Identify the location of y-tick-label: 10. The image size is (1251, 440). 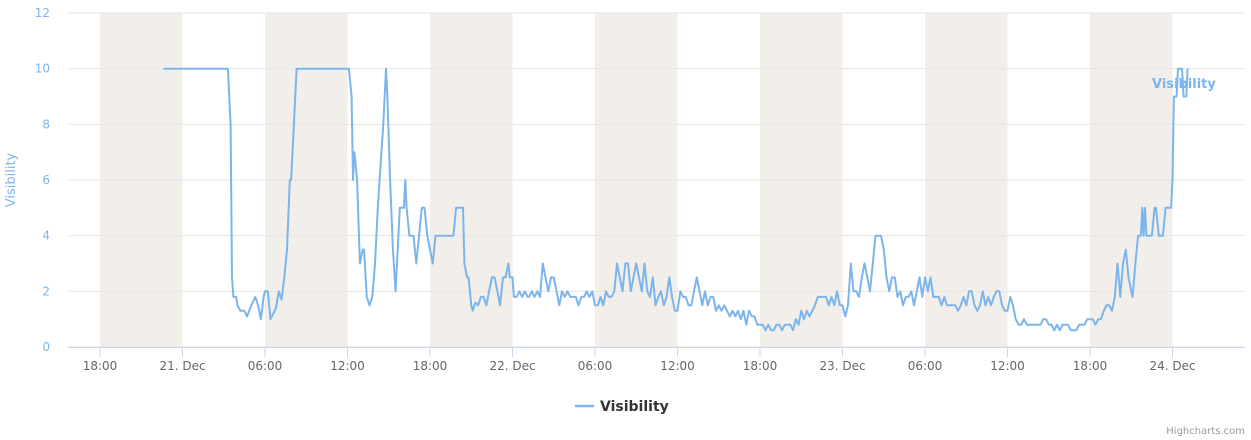
(42, 69).